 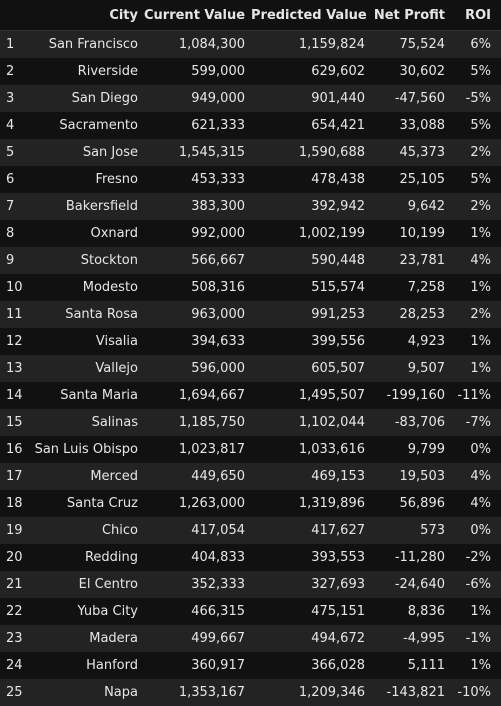 What do you see at coordinates (218, 206) in the screenshot?
I see `current-value-cell: 383,300` at bounding box center [218, 206].